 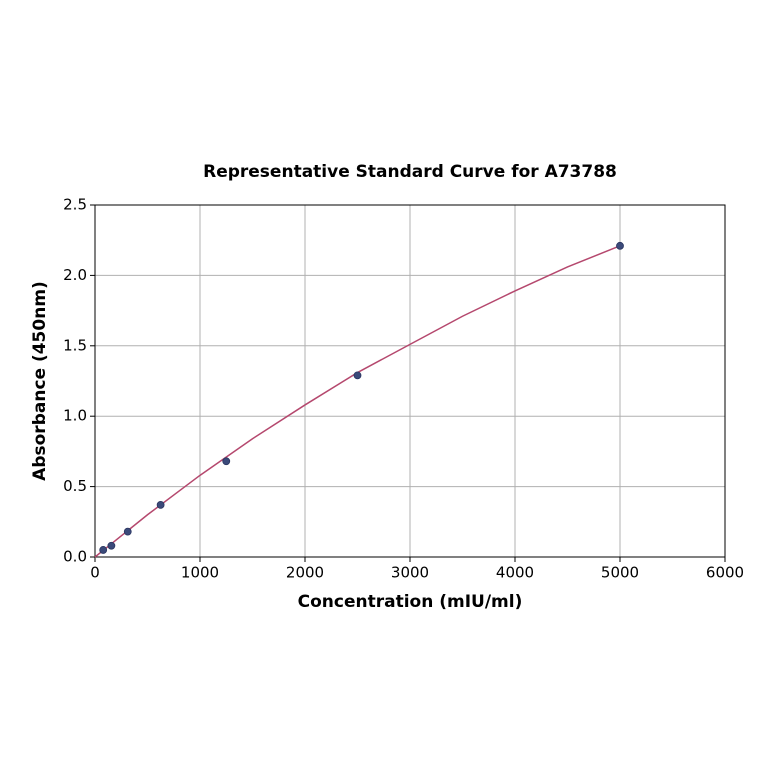 What do you see at coordinates (410, 602) in the screenshot?
I see `x-axis-label: Concentration (mIU/ml)` at bounding box center [410, 602].